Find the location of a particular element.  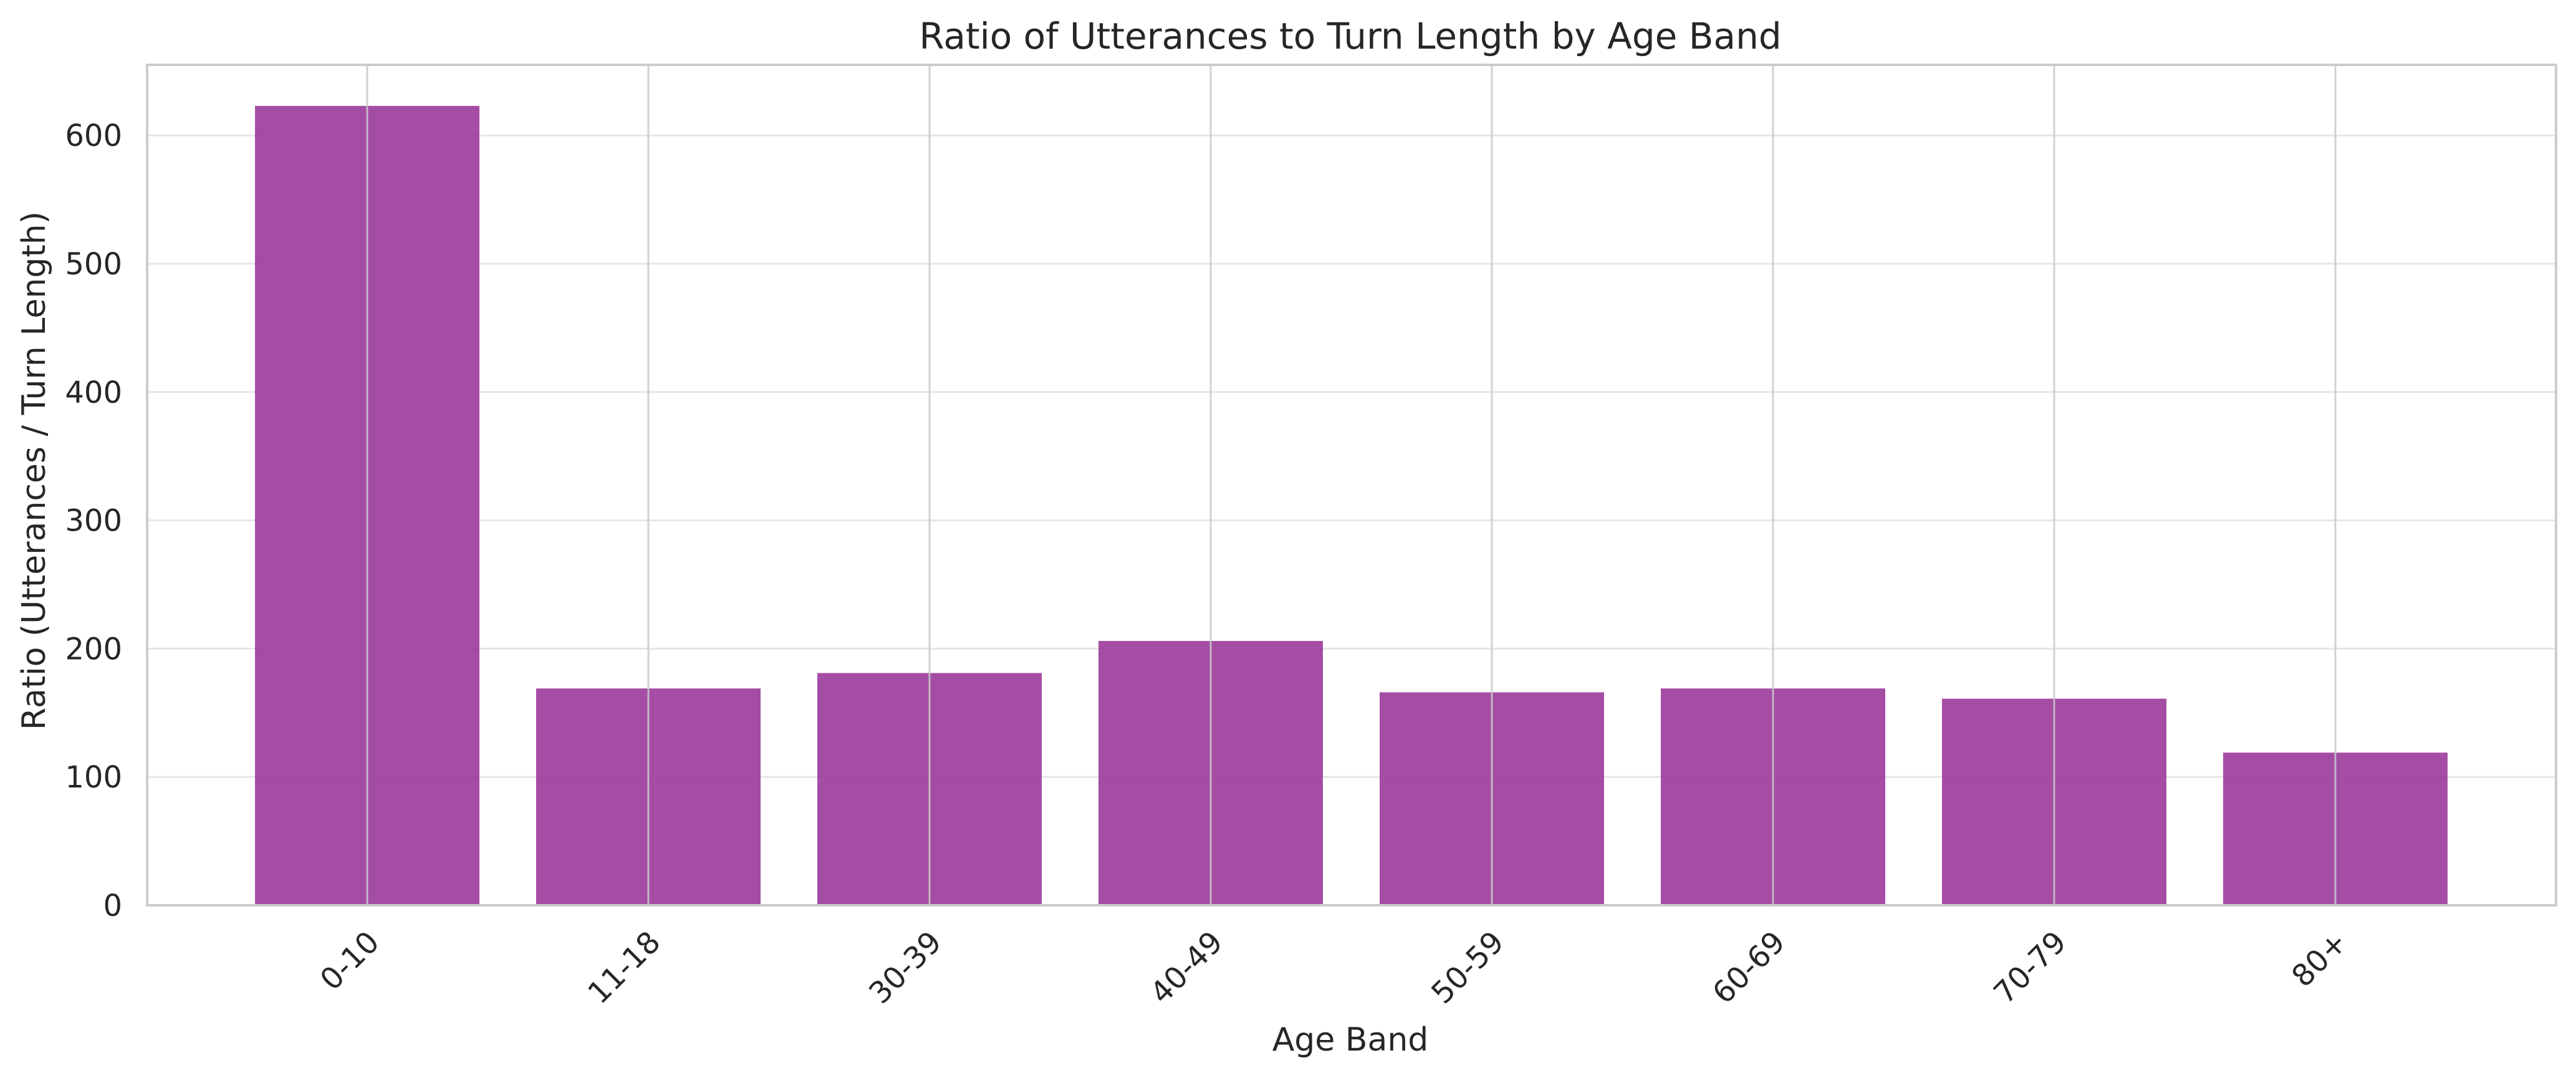

y-axis-label: Ratio (Utterances / Turn Length) is located at coordinates (34, 471).